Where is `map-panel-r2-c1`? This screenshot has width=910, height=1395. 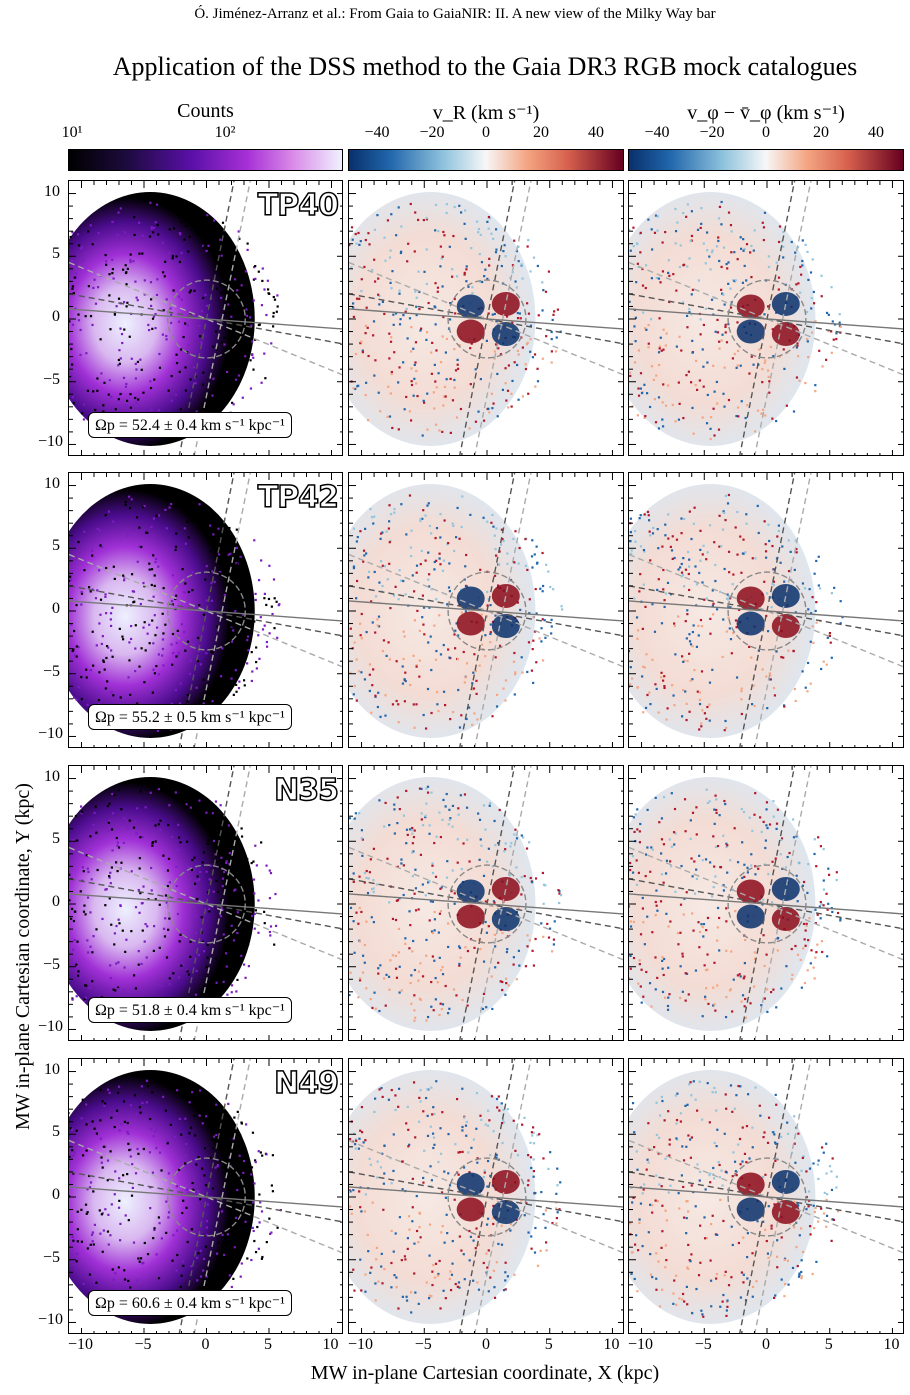
map-panel-r2-c1 is located at coordinates (486, 903).